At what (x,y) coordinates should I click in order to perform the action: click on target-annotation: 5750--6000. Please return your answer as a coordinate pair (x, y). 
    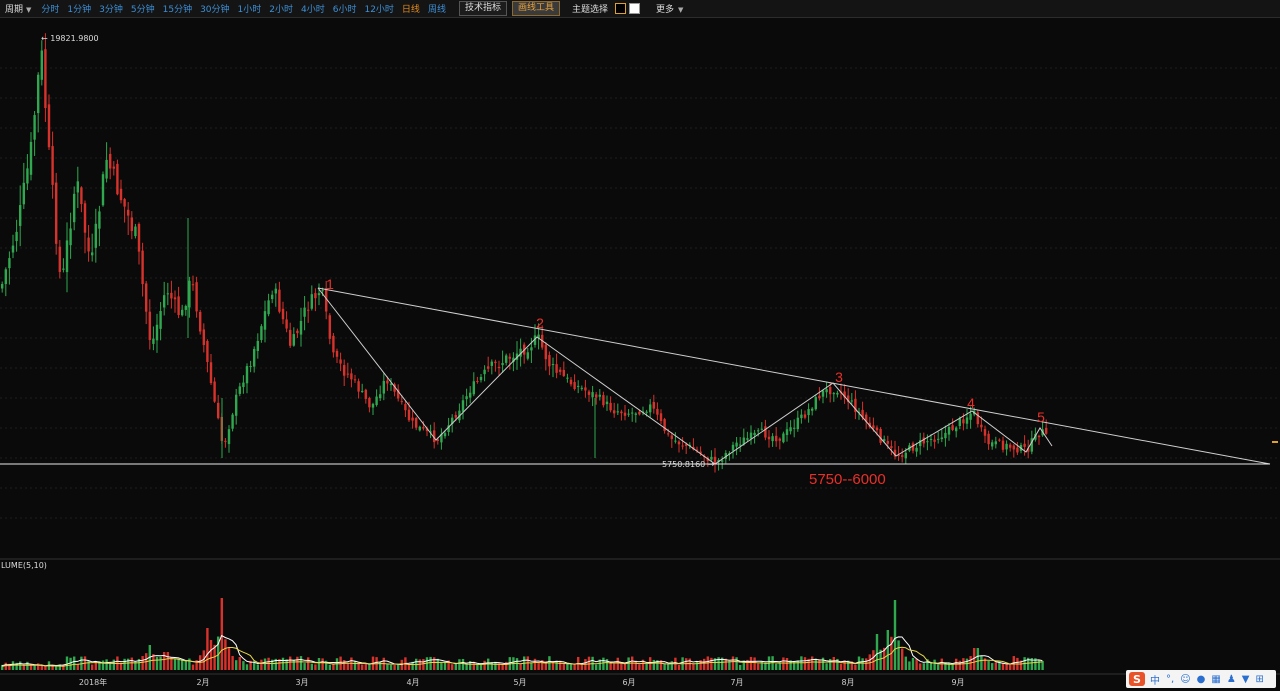
    Looking at the image, I should click on (847, 479).